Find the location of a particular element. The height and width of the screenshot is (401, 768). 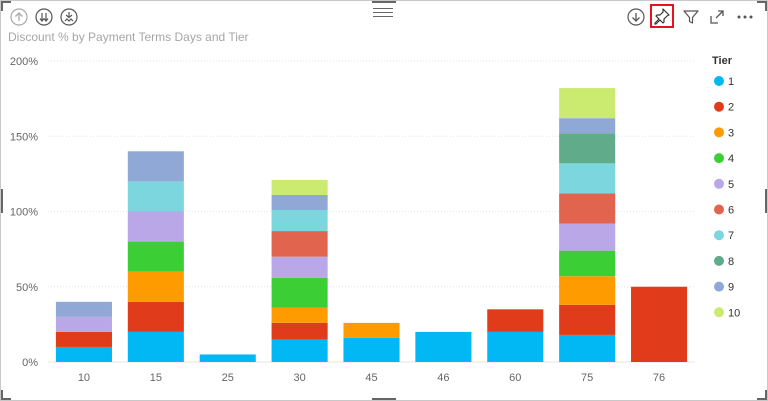

y-tick-label: 0% is located at coordinates (30, 363).